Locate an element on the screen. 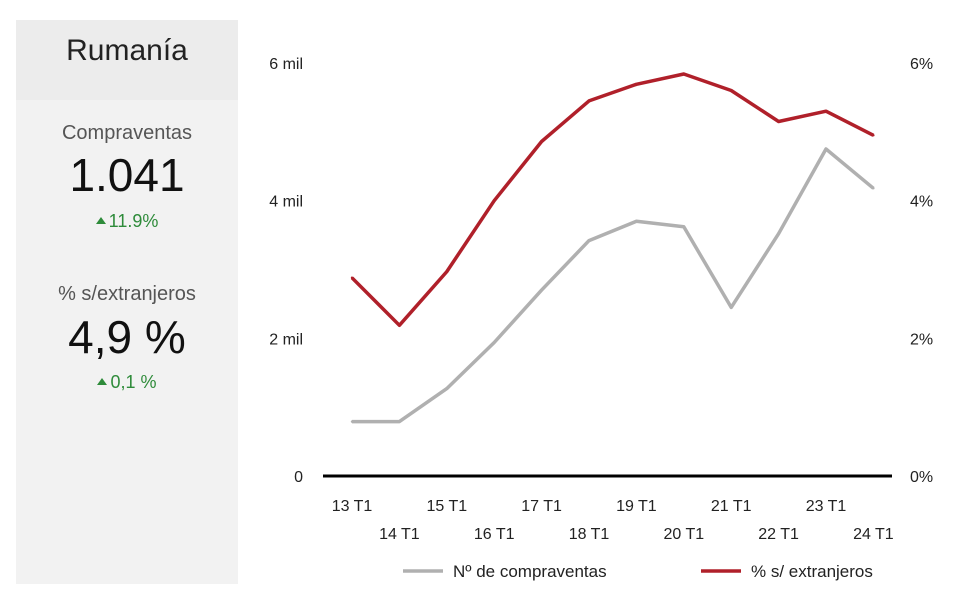 Image resolution: width=960 pixels, height=589 pixels. y-left-tick-label: 2 mil is located at coordinates (286, 339).